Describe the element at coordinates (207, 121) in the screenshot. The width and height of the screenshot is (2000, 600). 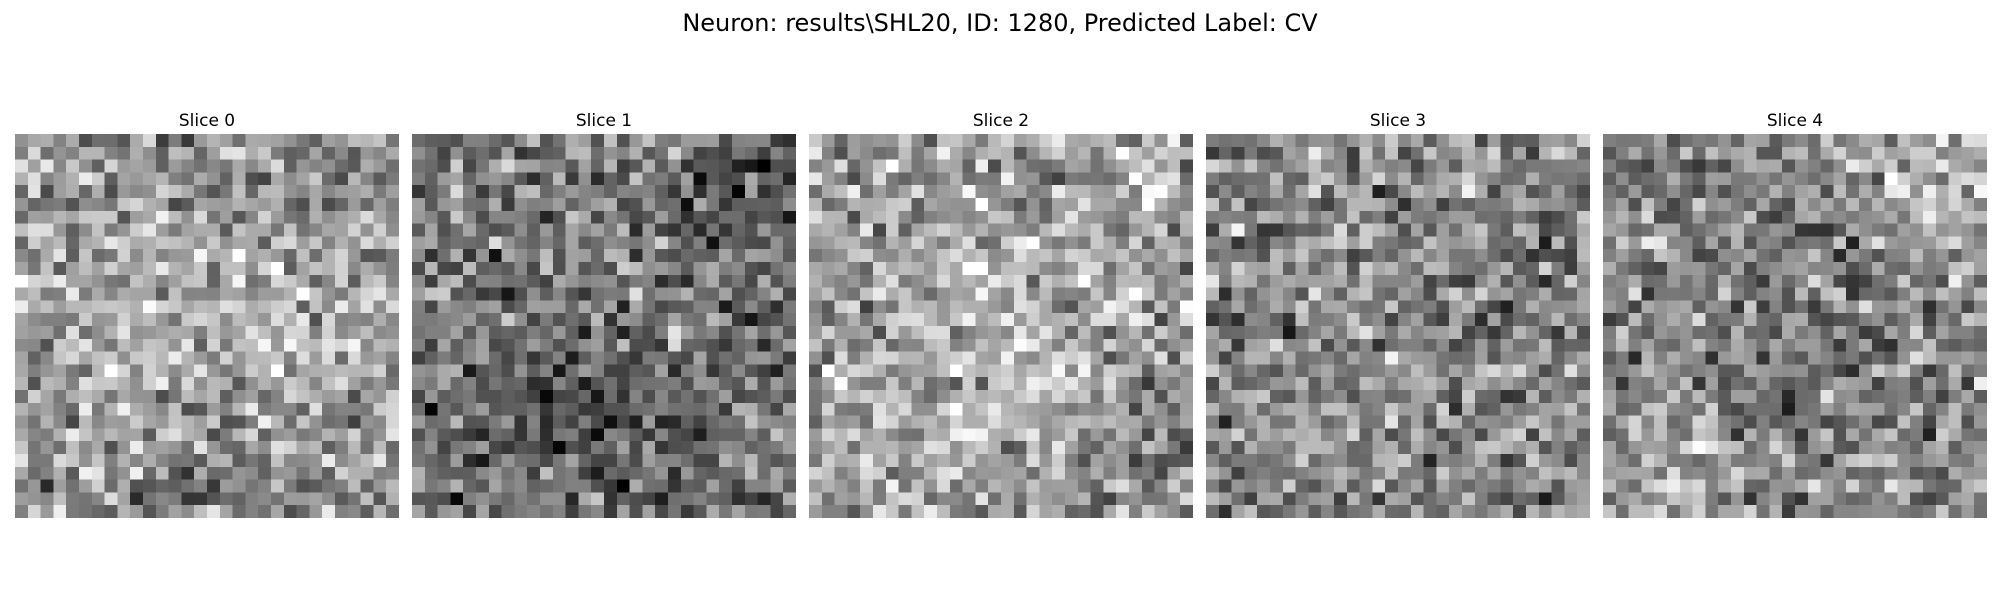
I see `slice-title: Slice 0` at that location.